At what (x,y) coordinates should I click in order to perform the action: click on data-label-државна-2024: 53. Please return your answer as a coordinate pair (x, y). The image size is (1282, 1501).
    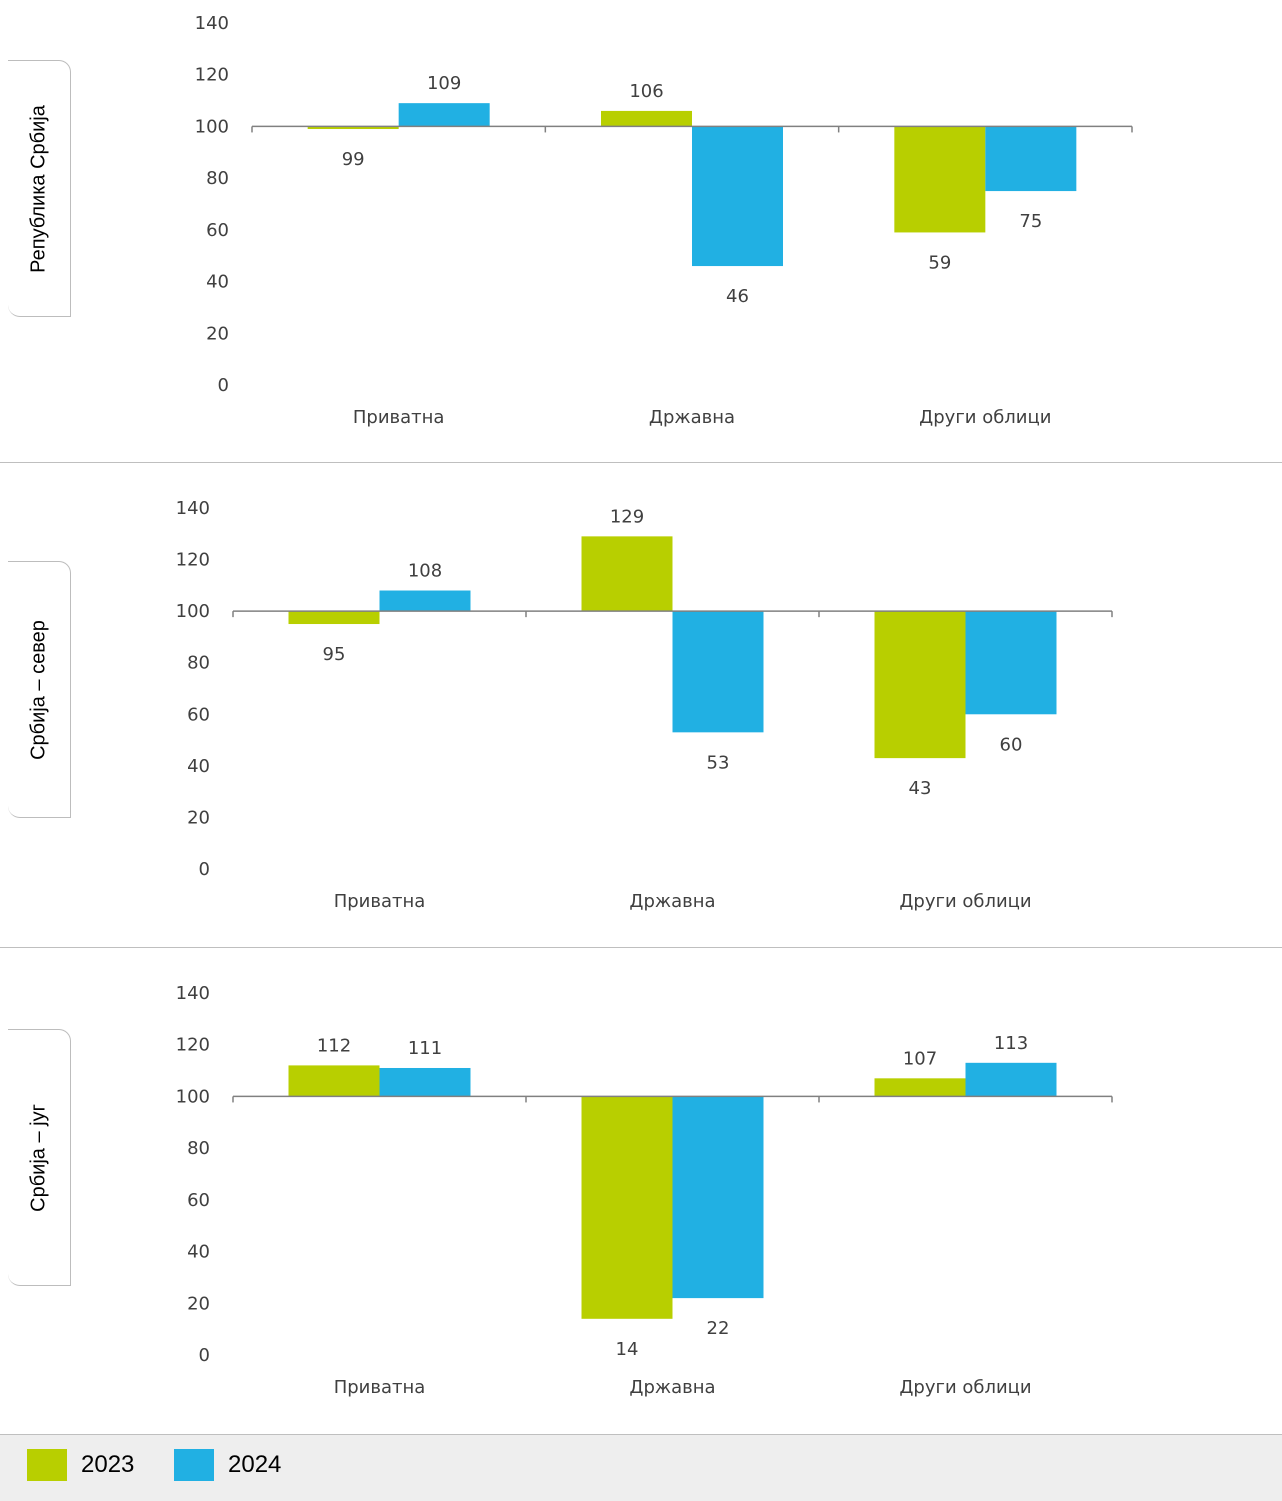
    Looking at the image, I should click on (718, 762).